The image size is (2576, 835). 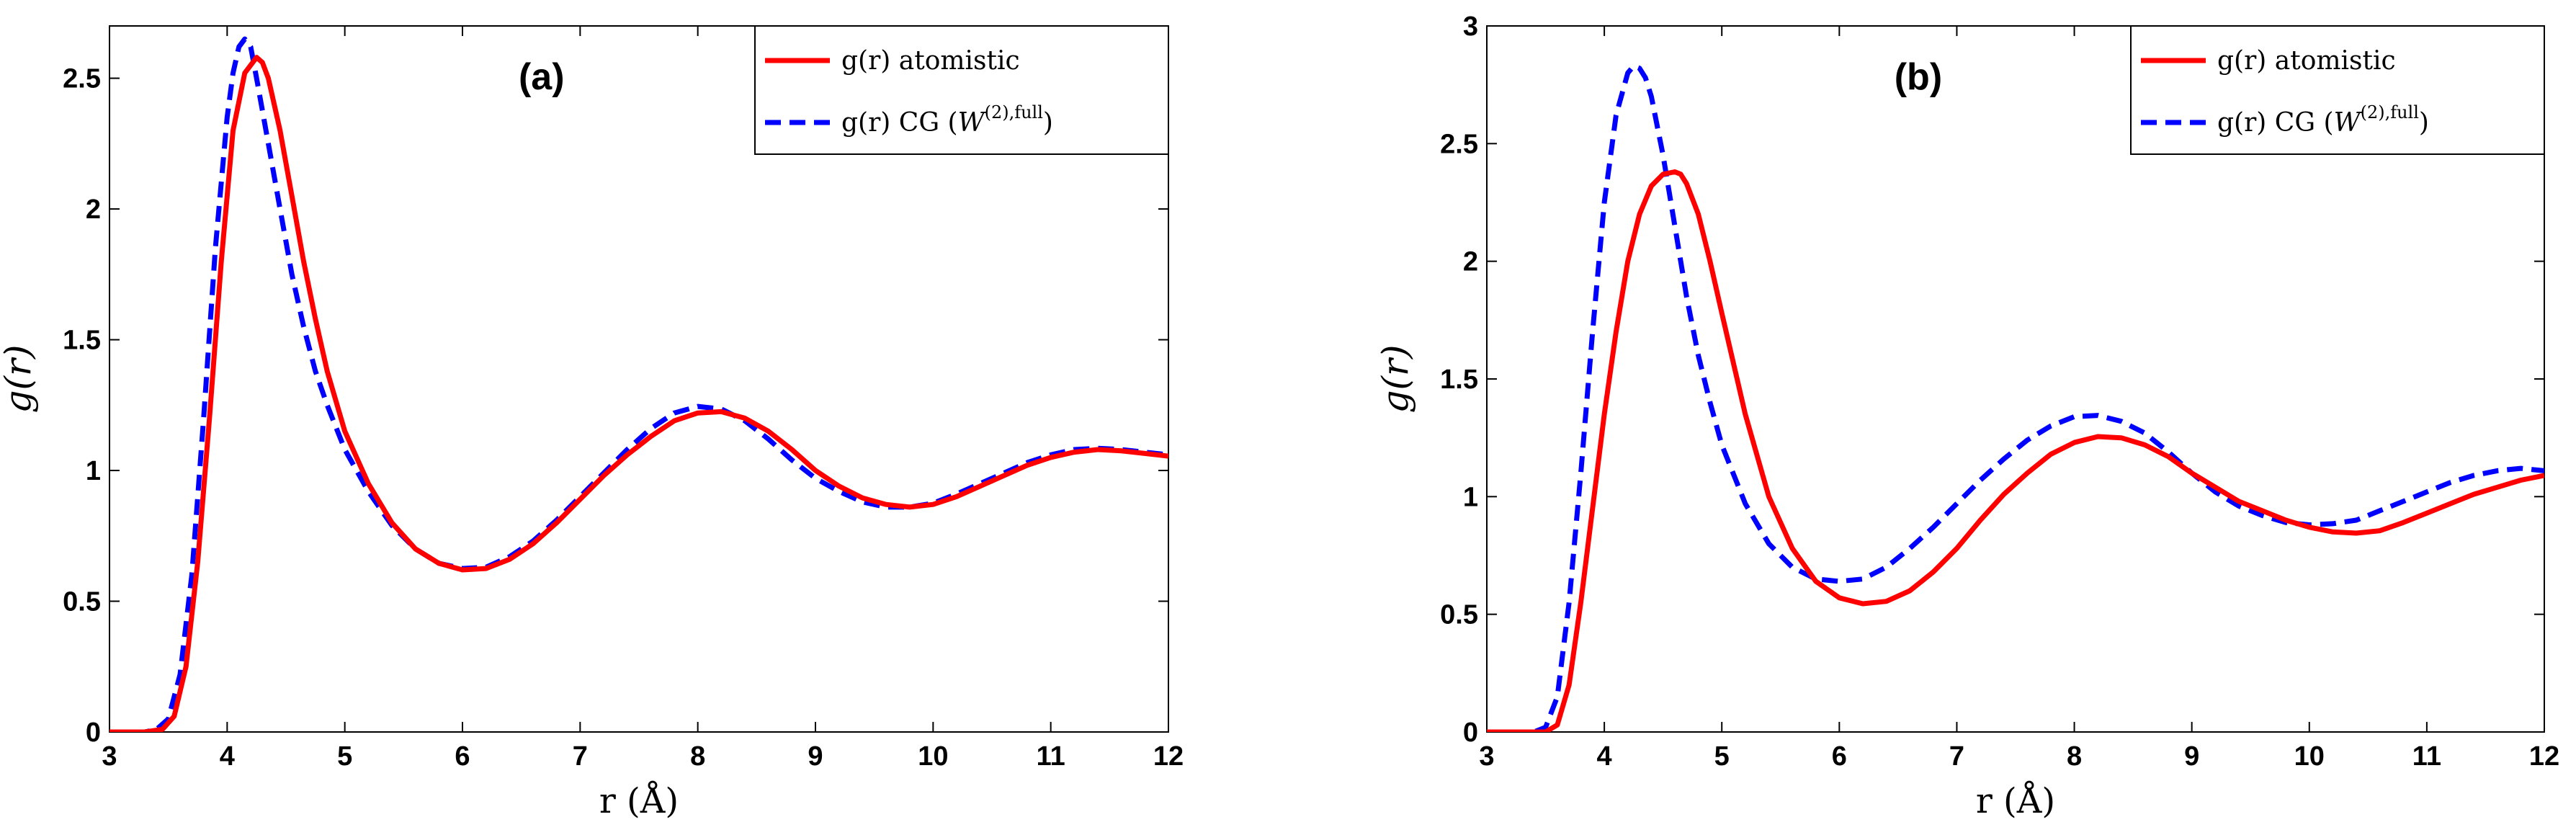 What do you see at coordinates (1918, 77) in the screenshot?
I see `panel-title: (b)` at bounding box center [1918, 77].